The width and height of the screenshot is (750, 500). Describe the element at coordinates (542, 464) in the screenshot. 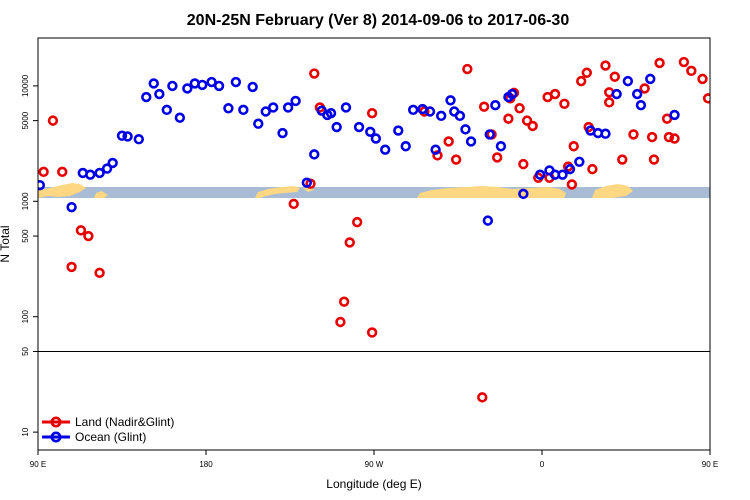

I see `x-tick-label: 0` at that location.